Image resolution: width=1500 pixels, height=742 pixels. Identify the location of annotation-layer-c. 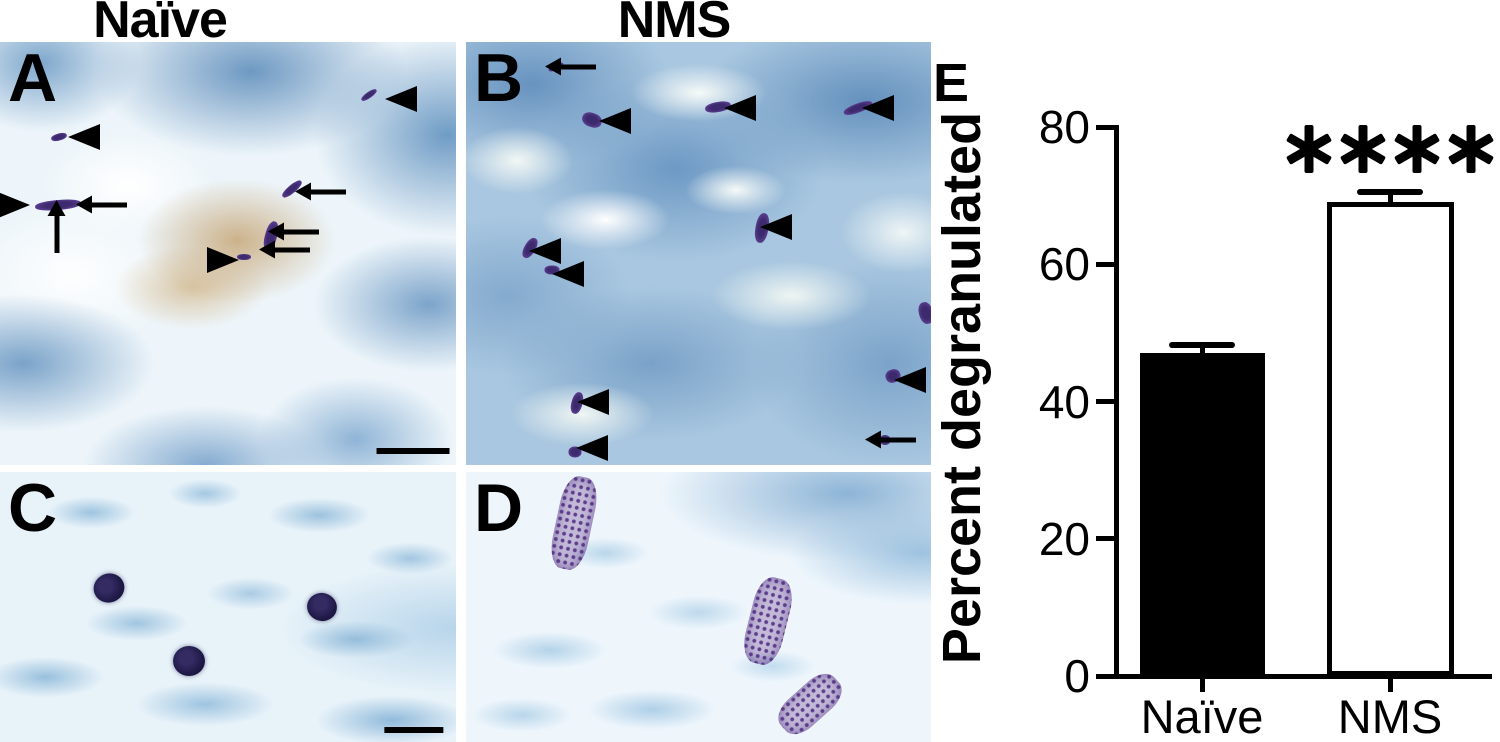
(228, 607).